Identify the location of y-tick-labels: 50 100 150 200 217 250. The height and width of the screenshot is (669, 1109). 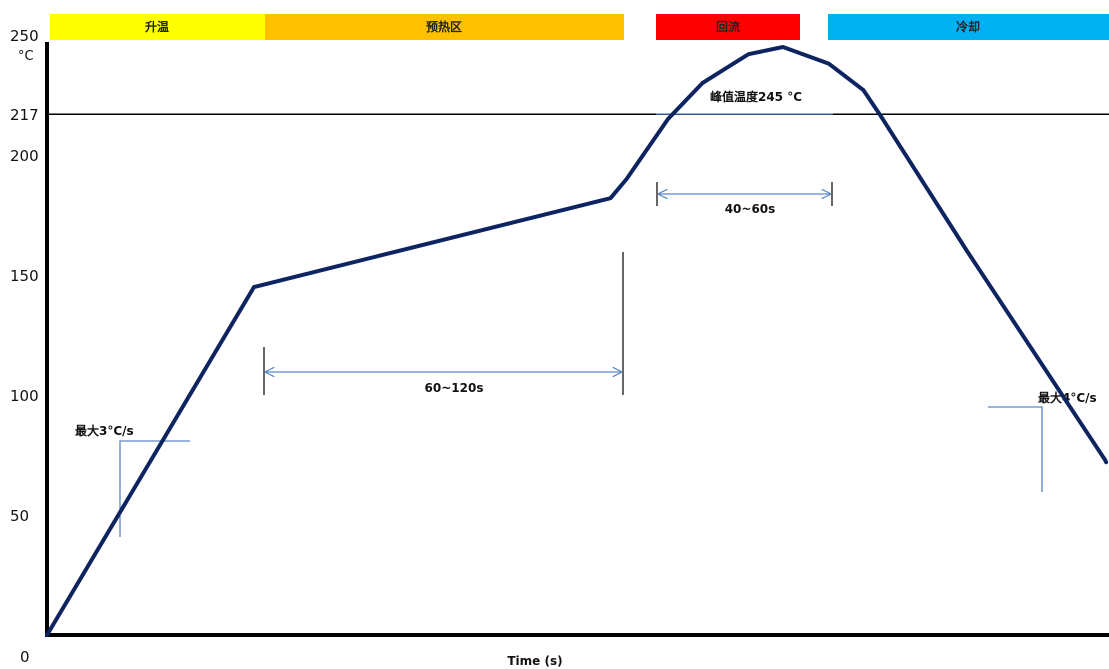
(24, 276).